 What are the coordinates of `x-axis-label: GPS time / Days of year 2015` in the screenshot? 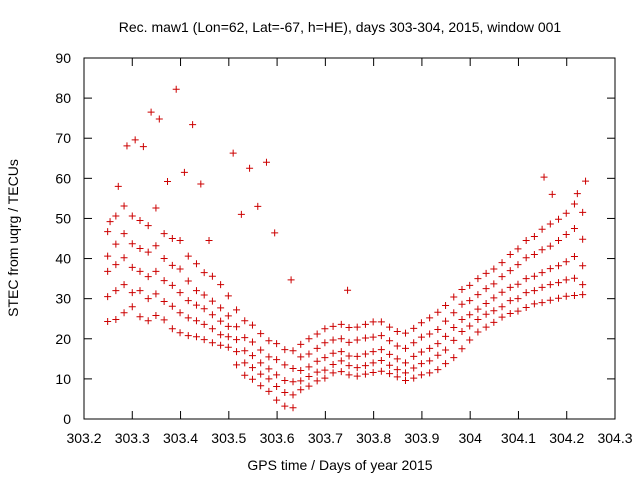 It's located at (339, 465).